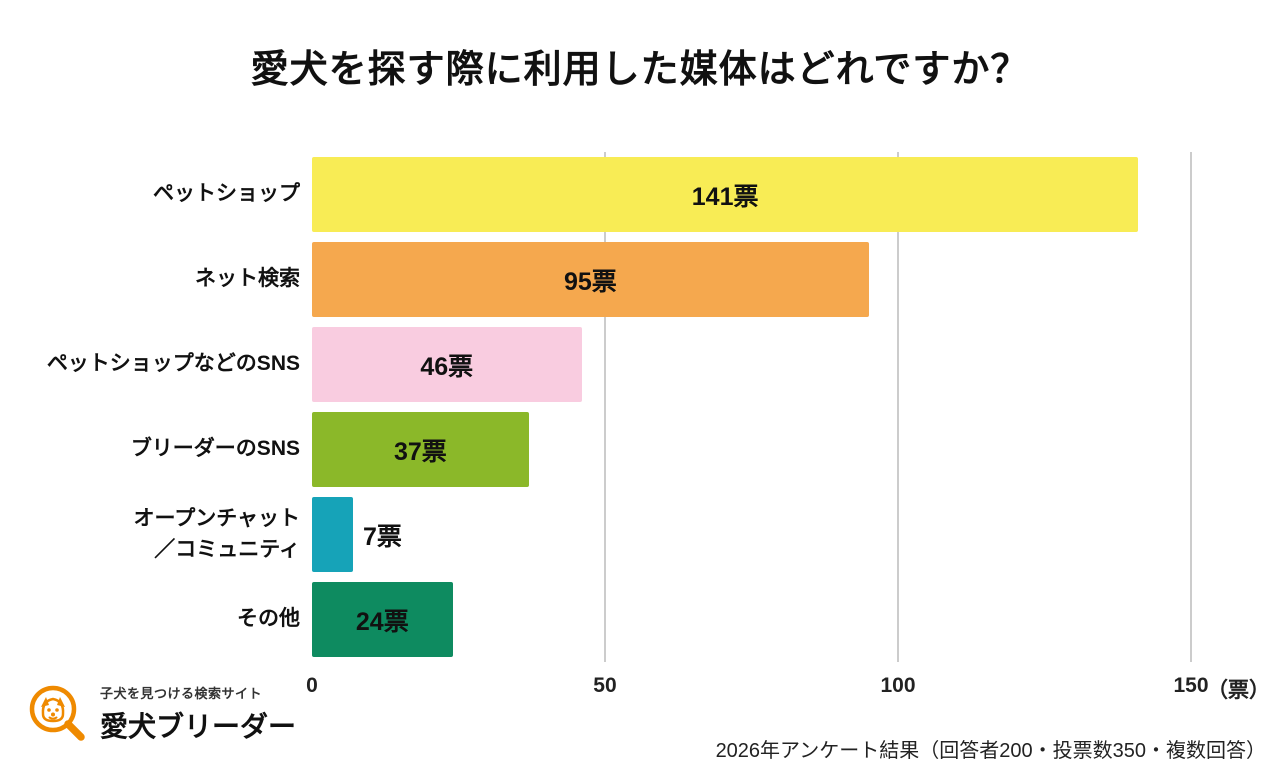 This screenshot has width=1280, height=767. What do you see at coordinates (57, 713) in the screenshot?
I see `magnifier-dog-icon` at bounding box center [57, 713].